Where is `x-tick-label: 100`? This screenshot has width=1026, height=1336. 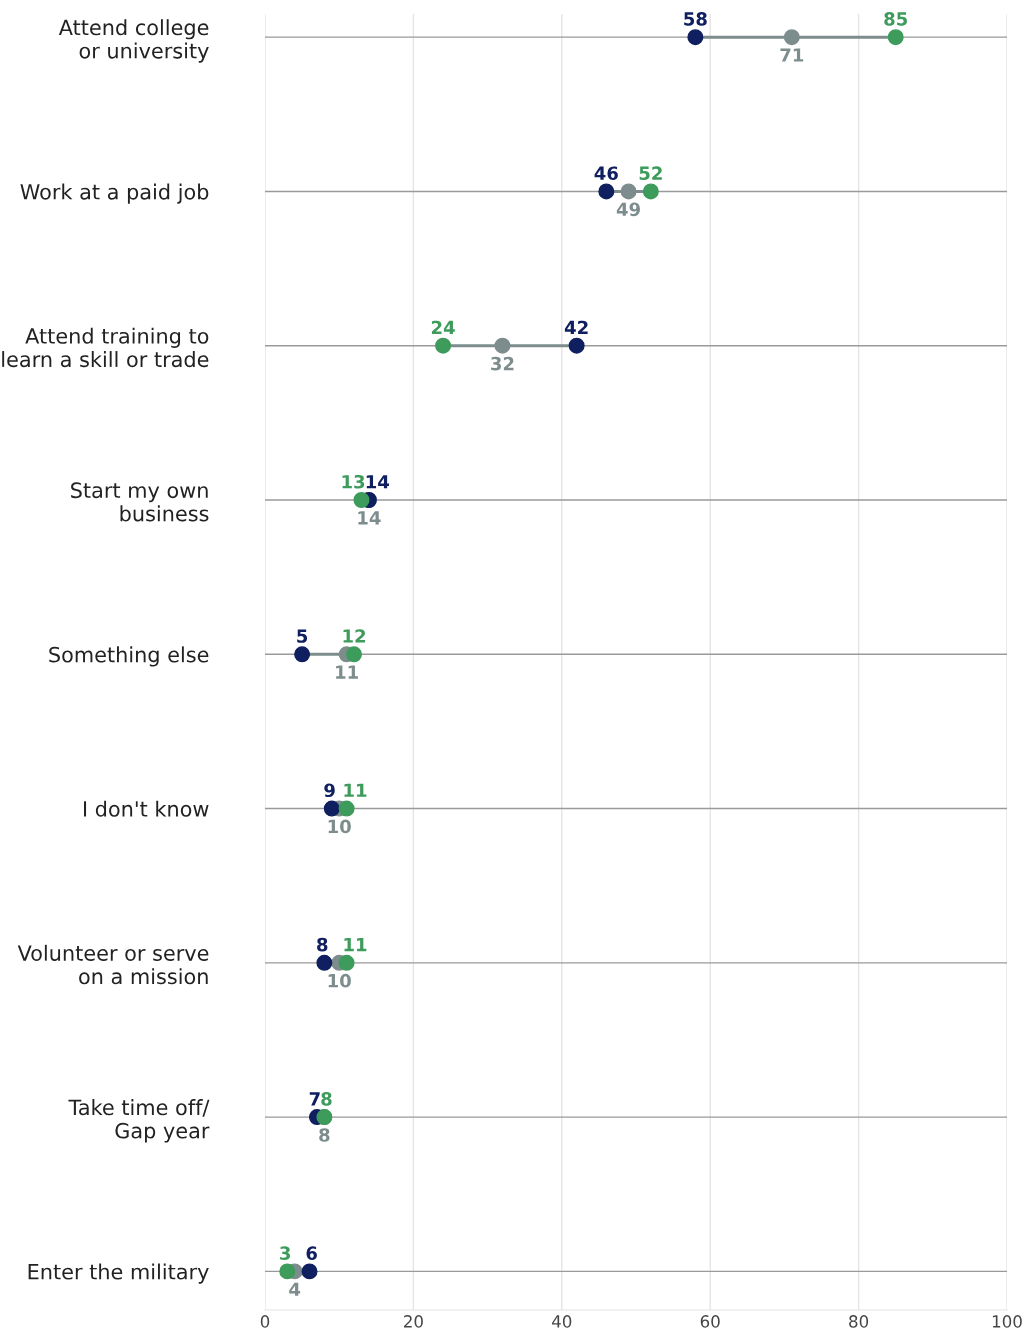
x-tick-label: 100 is located at coordinates (1007, 1321).